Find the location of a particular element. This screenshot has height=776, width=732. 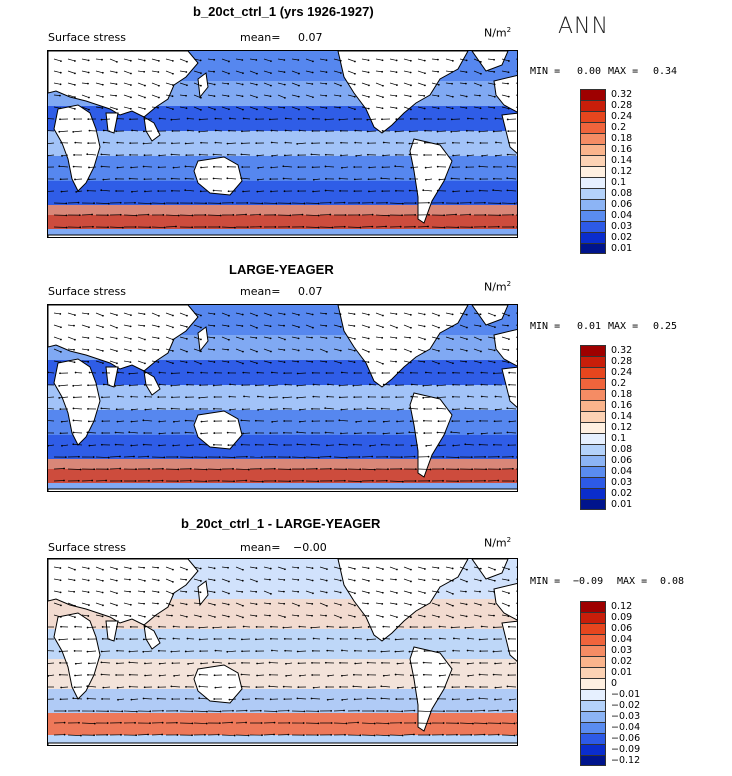

units-label: N/m2 is located at coordinates (498, 287).